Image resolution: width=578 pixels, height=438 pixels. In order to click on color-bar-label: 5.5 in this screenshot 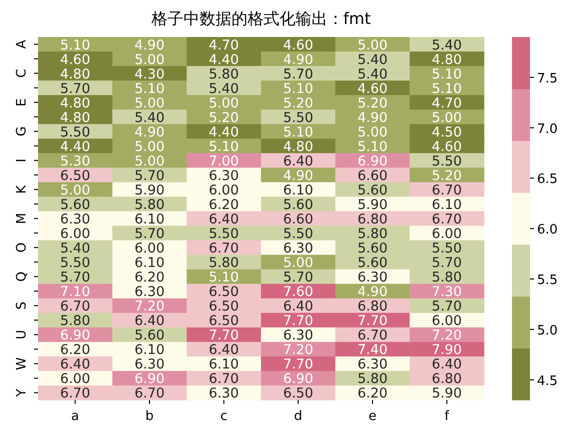, I will do `click(547, 280)`.